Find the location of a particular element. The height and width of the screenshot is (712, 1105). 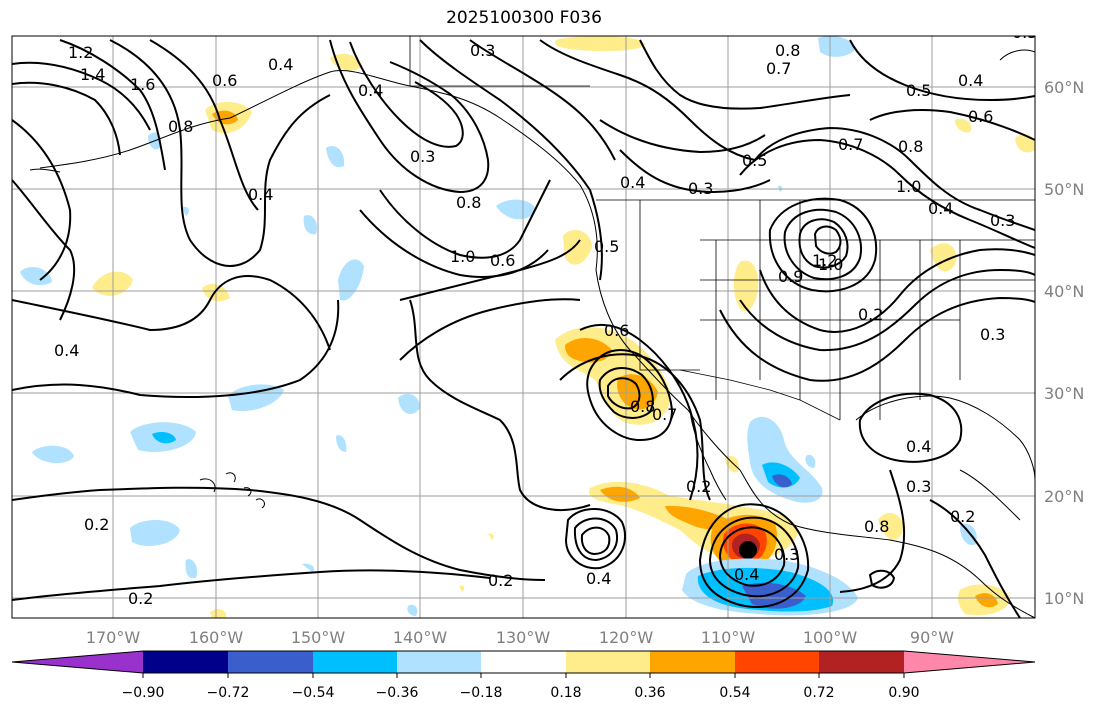

colorbar-tick-label: −0.72 is located at coordinates (228, 693).